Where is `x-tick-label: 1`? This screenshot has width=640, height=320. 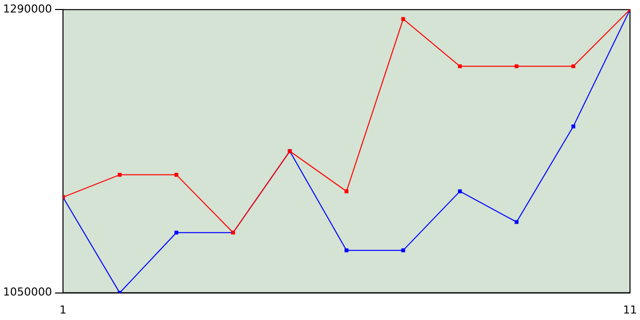 x-tick-label: 1 is located at coordinates (62, 309).